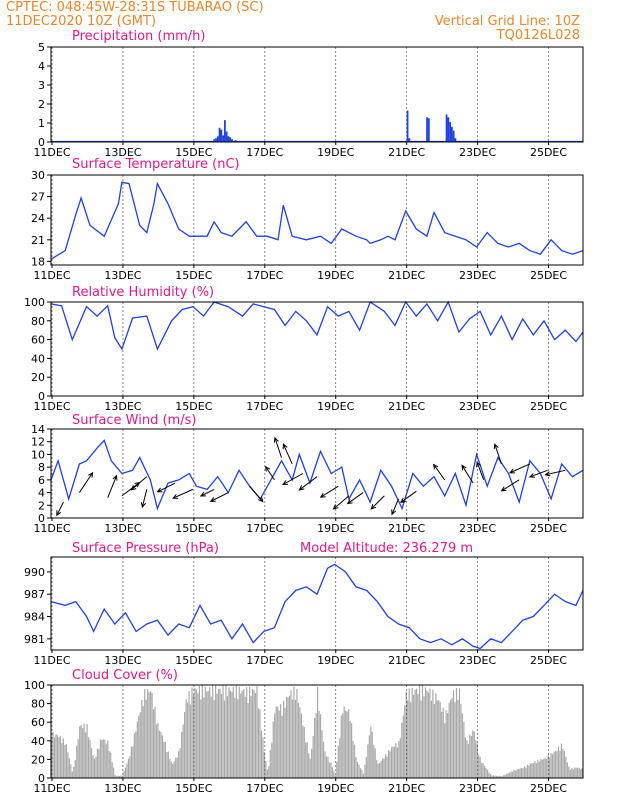  What do you see at coordinates (38, 358) in the screenshot?
I see `y-tick-label: 40` at bounding box center [38, 358].